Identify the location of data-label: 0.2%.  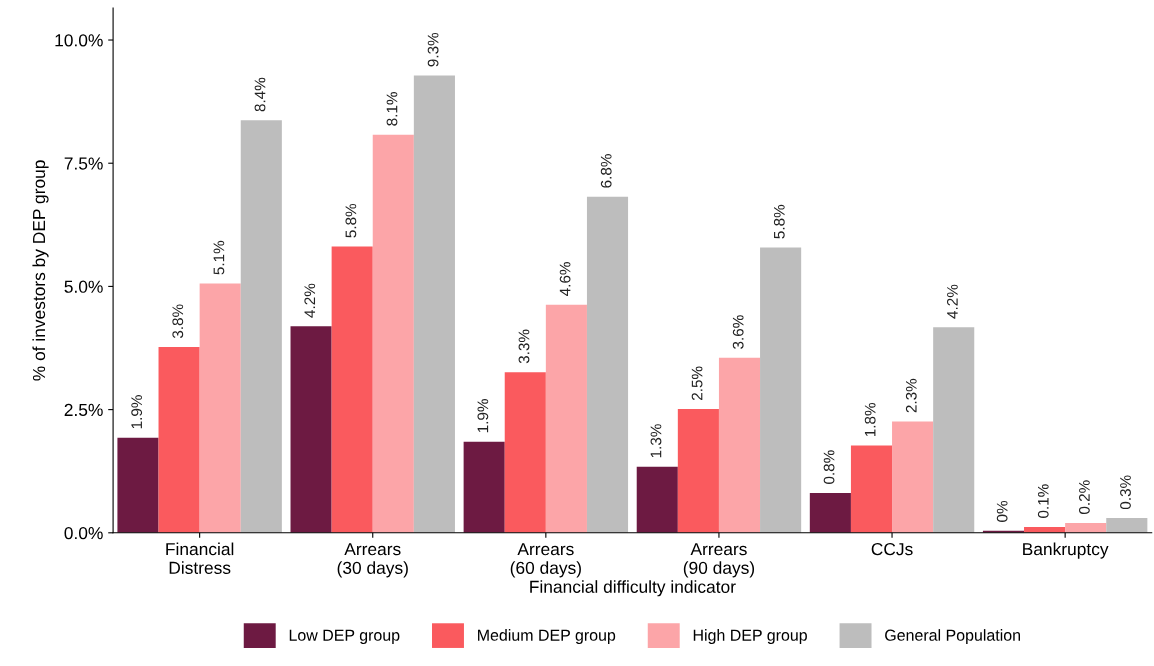
(1084, 497).